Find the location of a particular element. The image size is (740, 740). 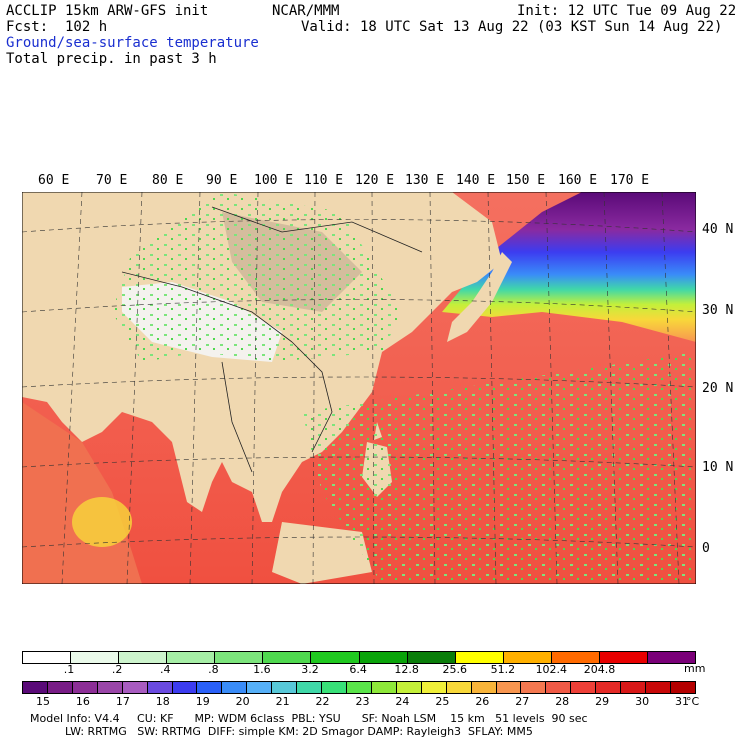

borneo is located at coordinates (322, 553).